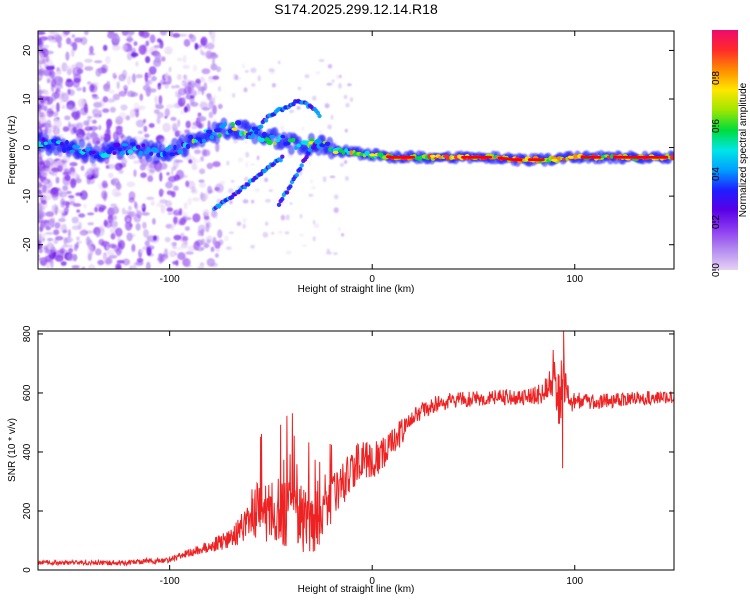 Image resolution: width=750 pixels, height=605 pixels. Describe the element at coordinates (372, 581) in the screenshot. I see `x-tick-label: 0` at that location.